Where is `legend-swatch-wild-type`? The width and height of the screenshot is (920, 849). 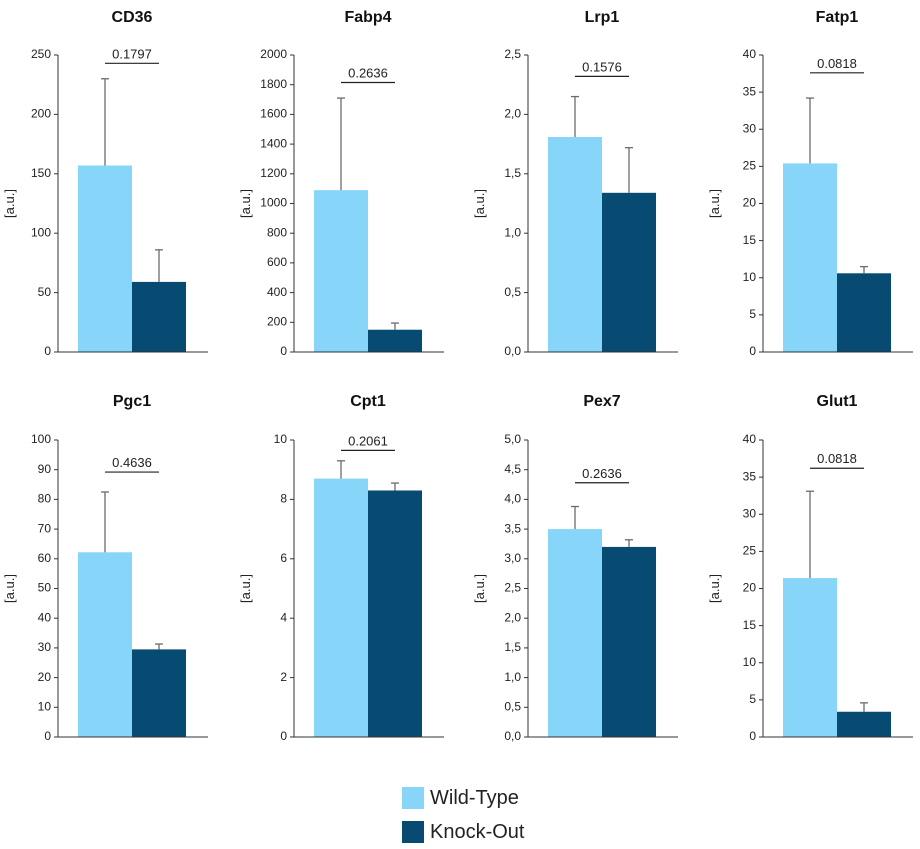
legend-swatch-wild-type is located at coordinates (413, 798).